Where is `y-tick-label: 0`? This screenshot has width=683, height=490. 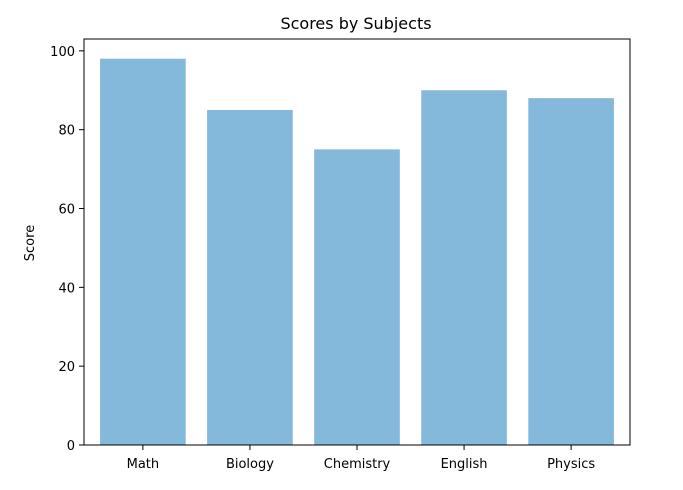
y-tick-label: 0 is located at coordinates (71, 446).